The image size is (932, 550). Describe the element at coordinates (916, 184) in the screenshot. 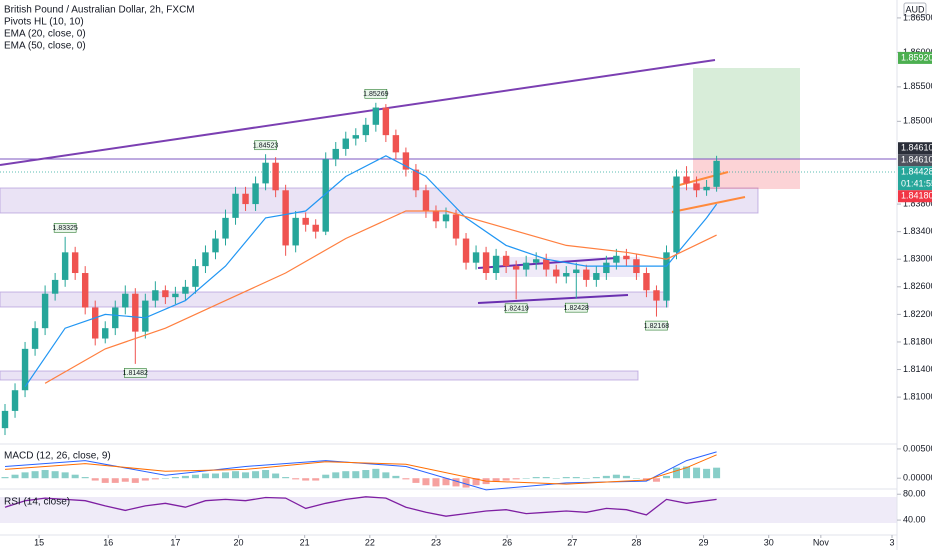

I see `countdown: 01:41:55` at that location.